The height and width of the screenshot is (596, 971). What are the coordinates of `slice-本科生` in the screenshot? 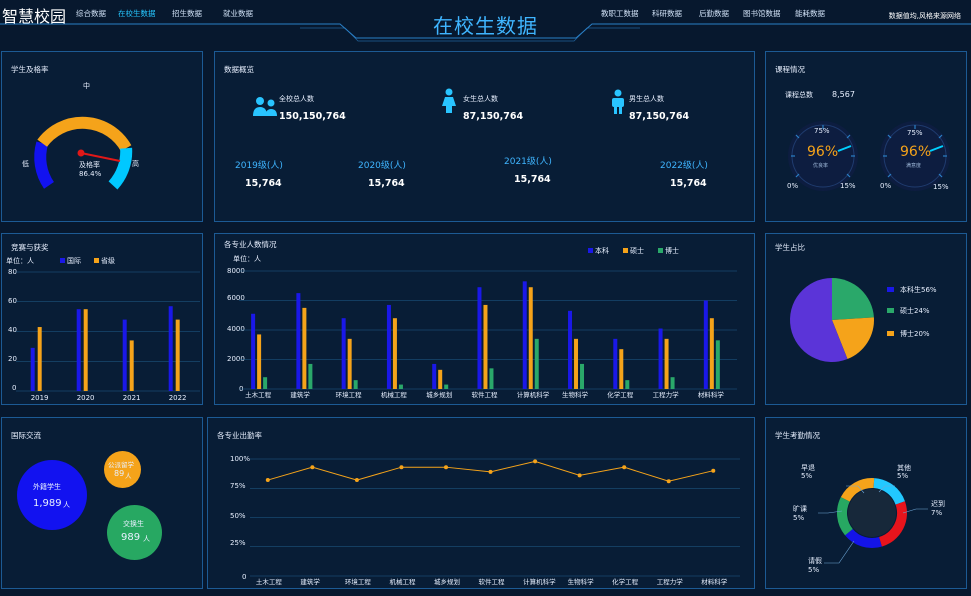 It's located at (819, 320).